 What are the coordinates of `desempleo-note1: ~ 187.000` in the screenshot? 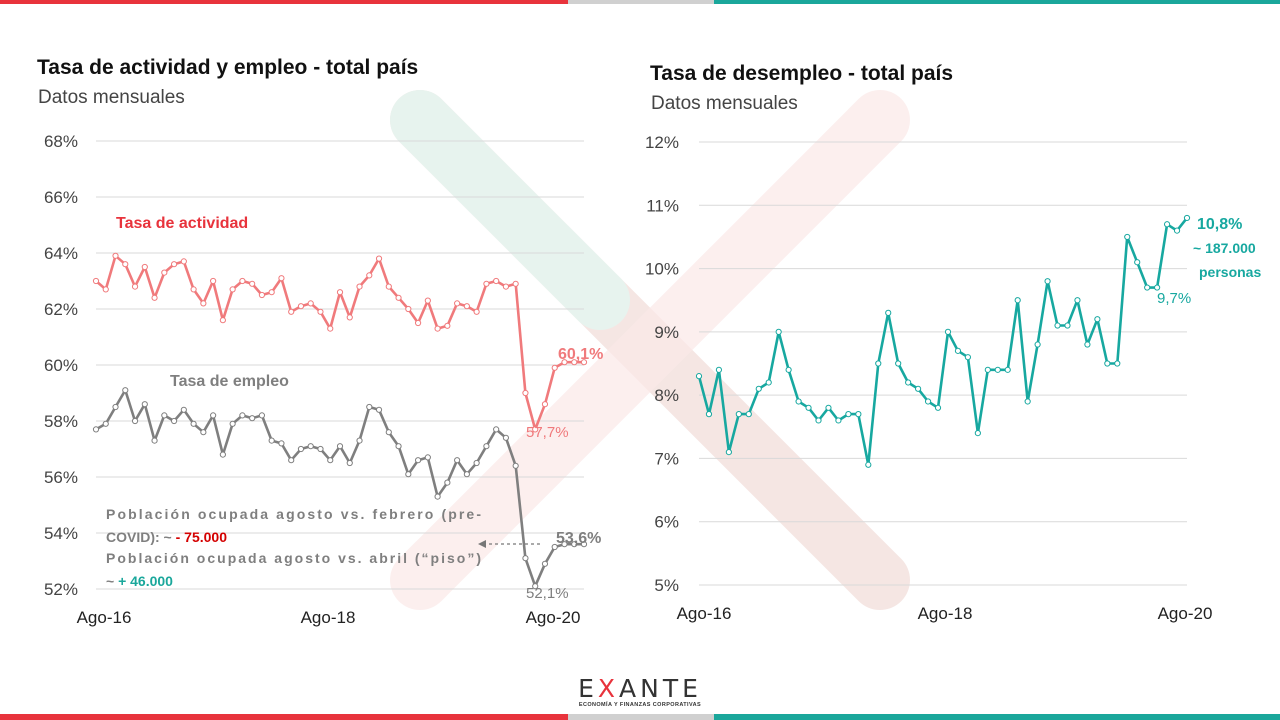 It's located at (1224, 248).